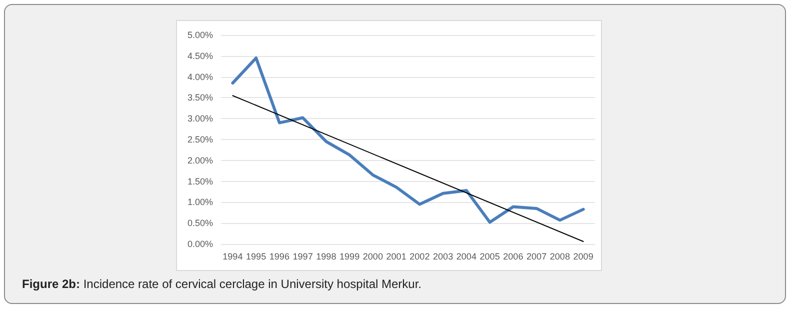 Image resolution: width=792 pixels, height=310 pixels. I want to click on x-tick-label: 2000, so click(372, 257).